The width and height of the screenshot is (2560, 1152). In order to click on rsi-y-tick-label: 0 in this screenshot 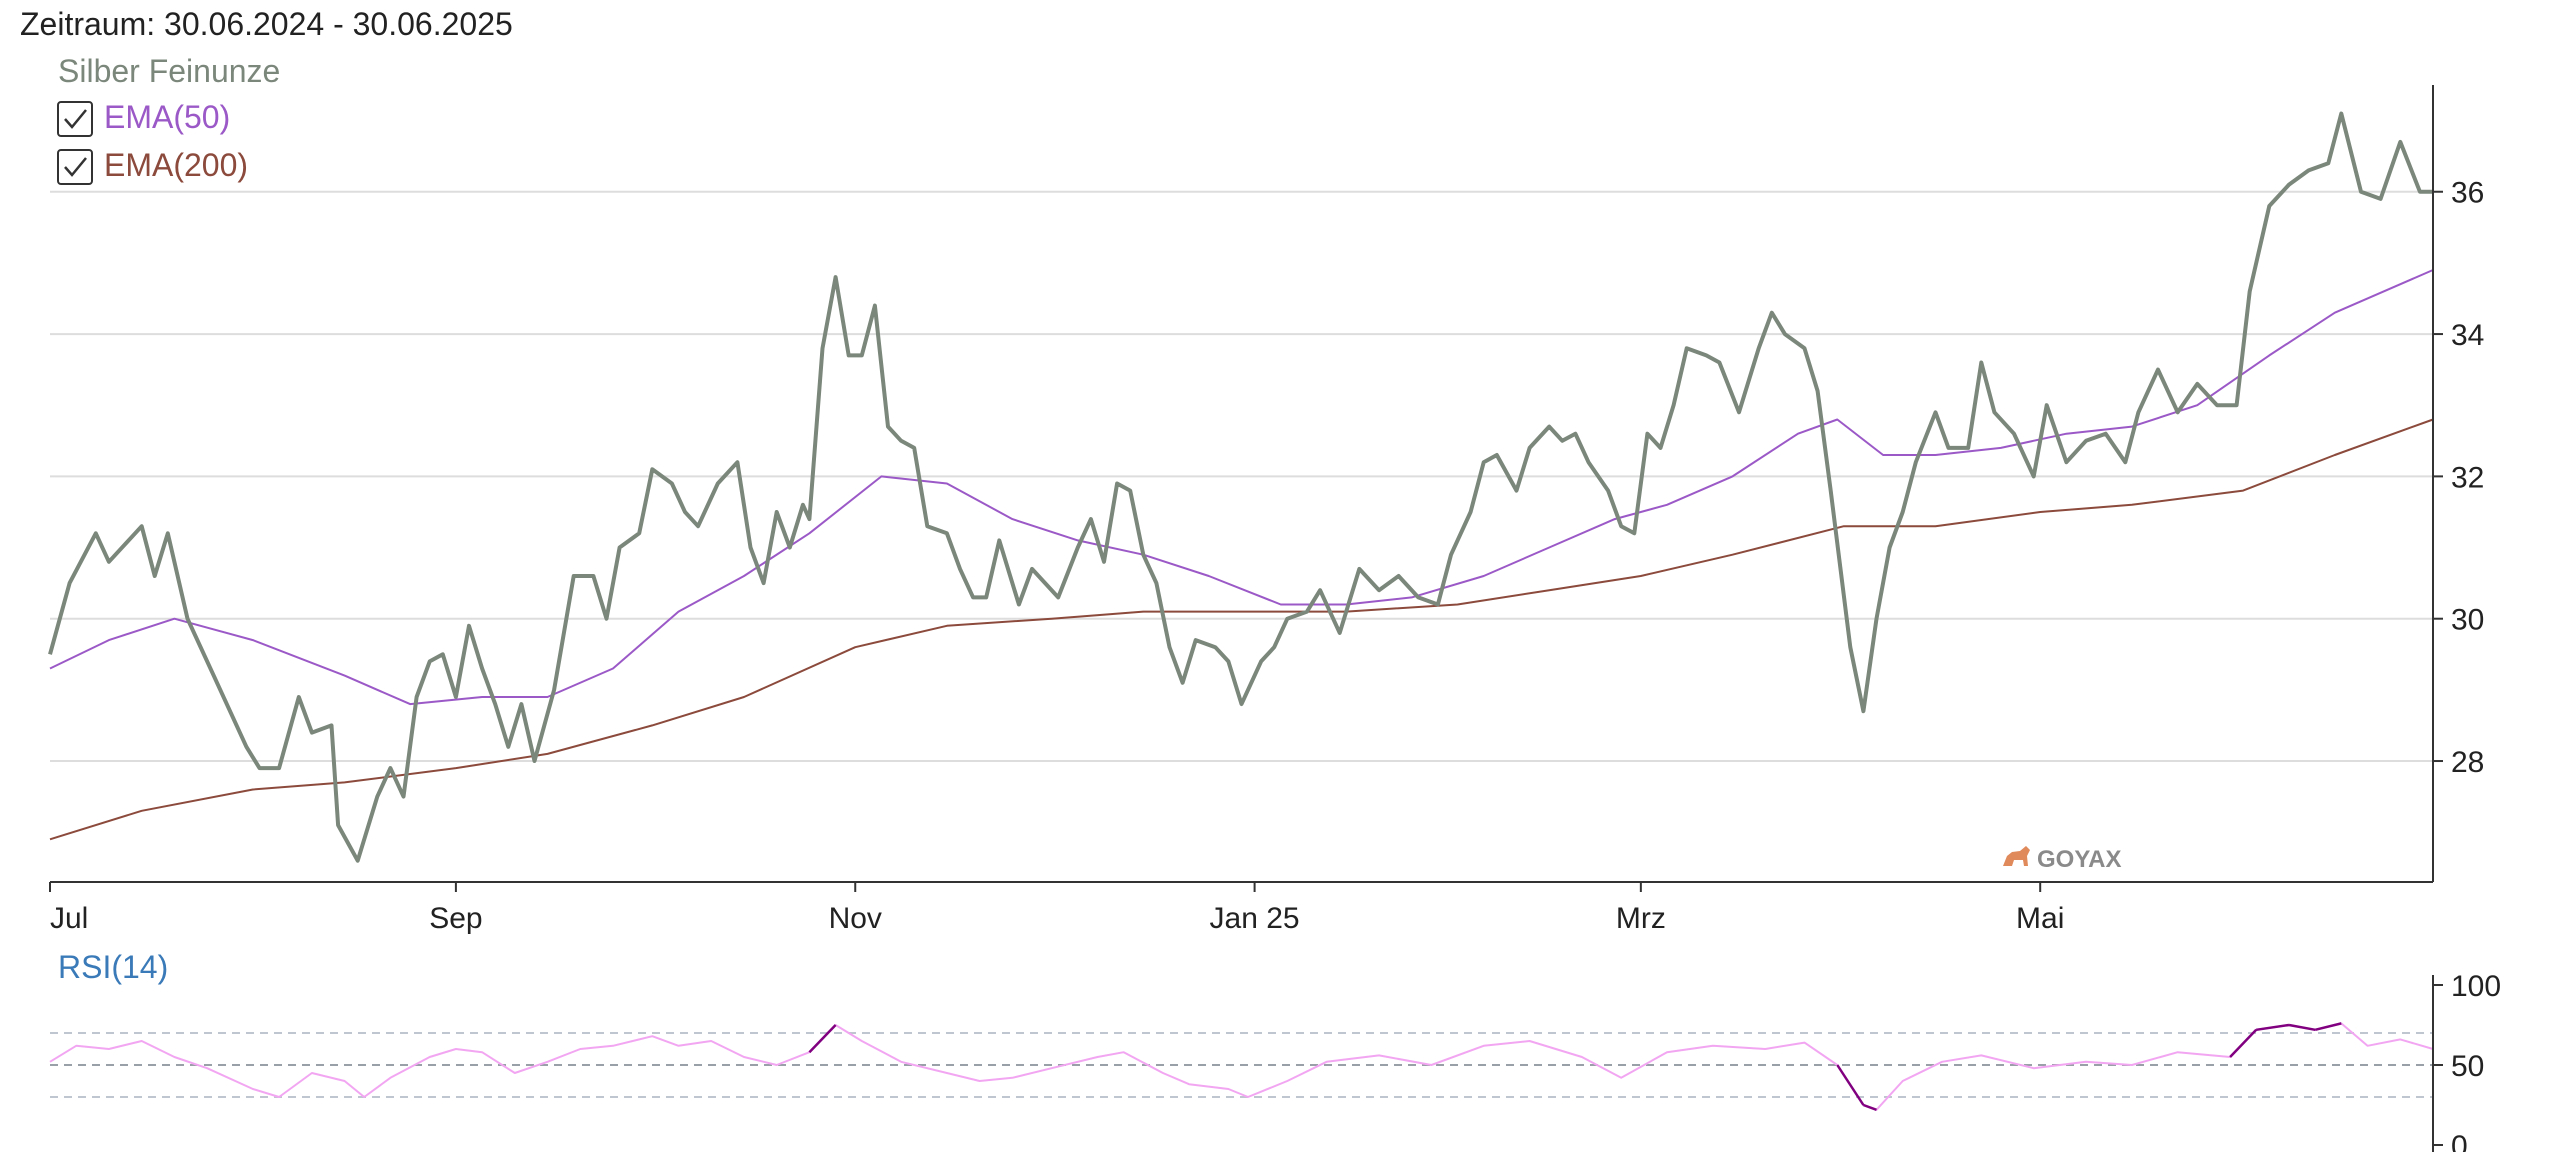, I will do `click(2459, 1141)`.